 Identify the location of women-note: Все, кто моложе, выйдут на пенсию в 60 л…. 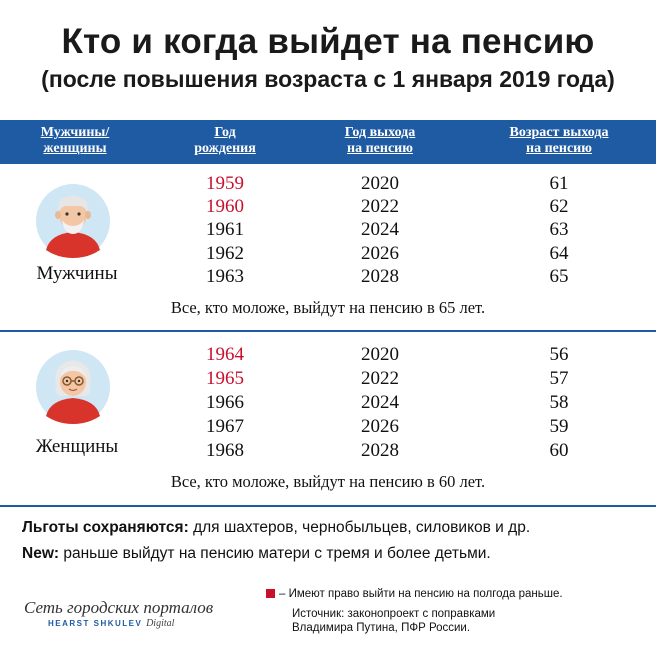
(328, 481).